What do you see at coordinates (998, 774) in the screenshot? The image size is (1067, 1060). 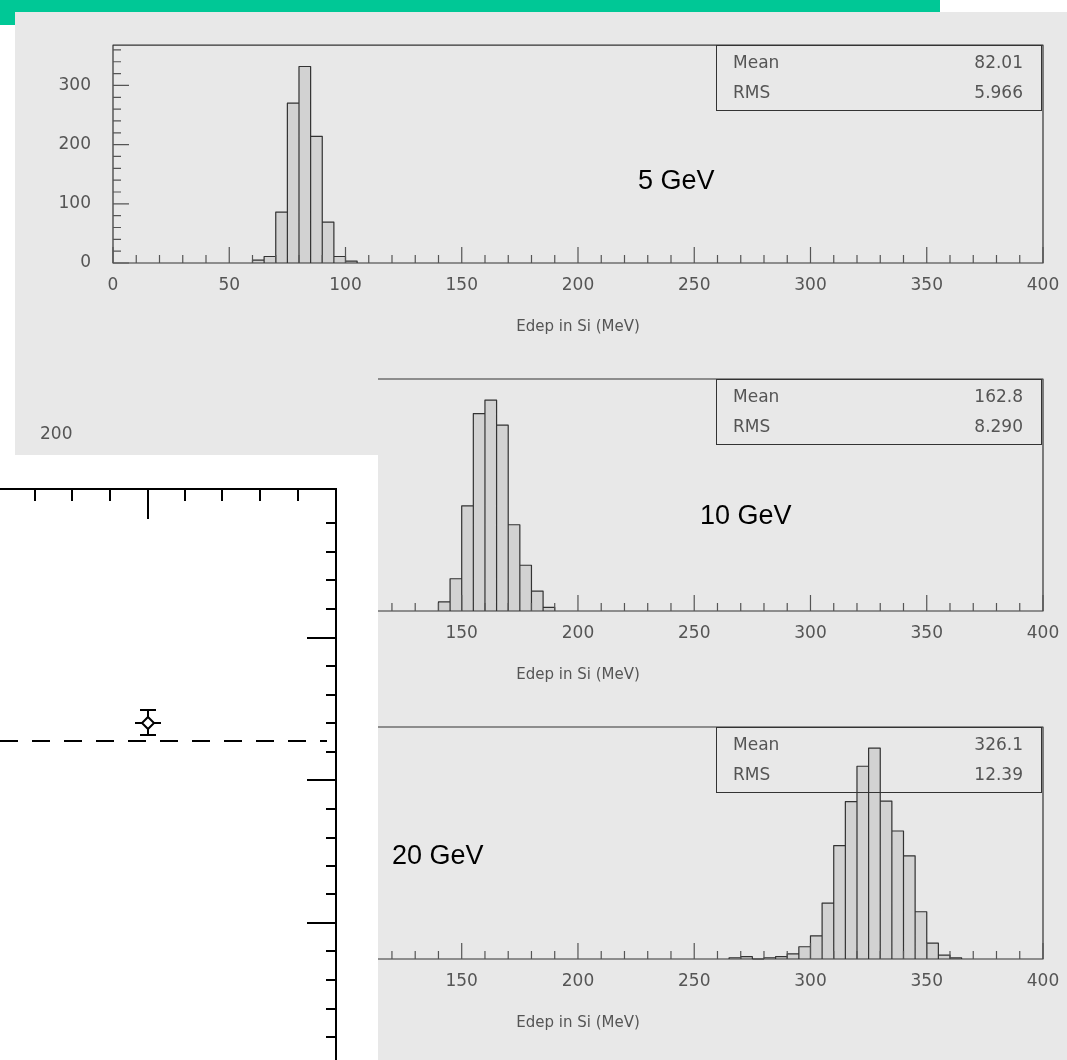 I see `annotation: 12.39` at bounding box center [998, 774].